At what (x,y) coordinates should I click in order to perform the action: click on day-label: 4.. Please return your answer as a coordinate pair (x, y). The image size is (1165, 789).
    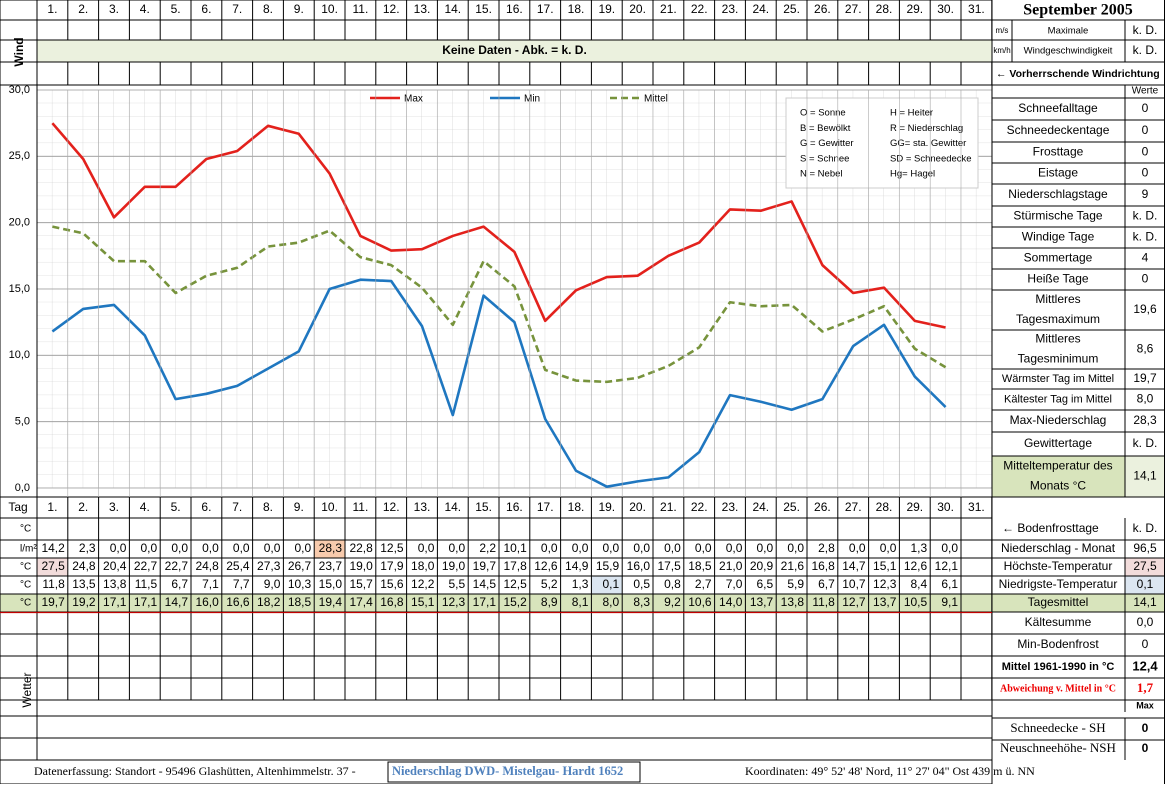
    Looking at the image, I should click on (145, 507).